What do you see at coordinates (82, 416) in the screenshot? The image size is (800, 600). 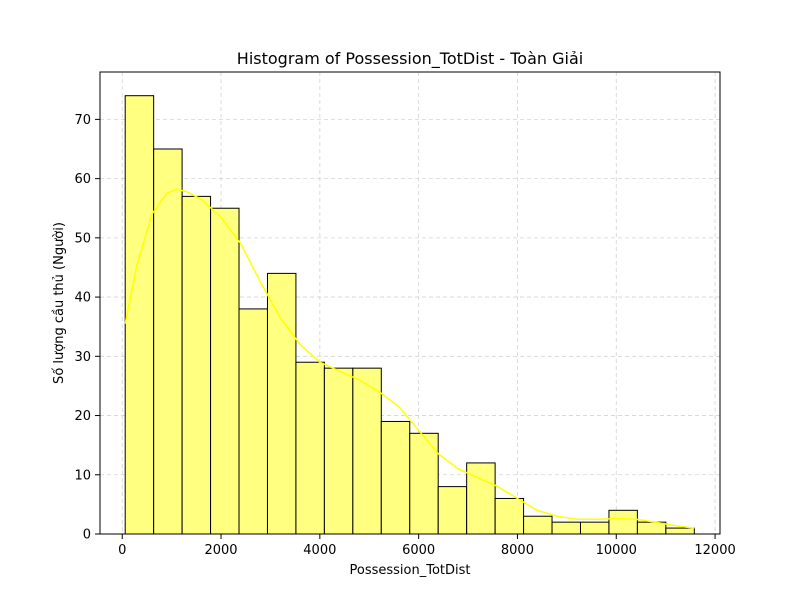 I see `y-tick-label: 20` at bounding box center [82, 416].